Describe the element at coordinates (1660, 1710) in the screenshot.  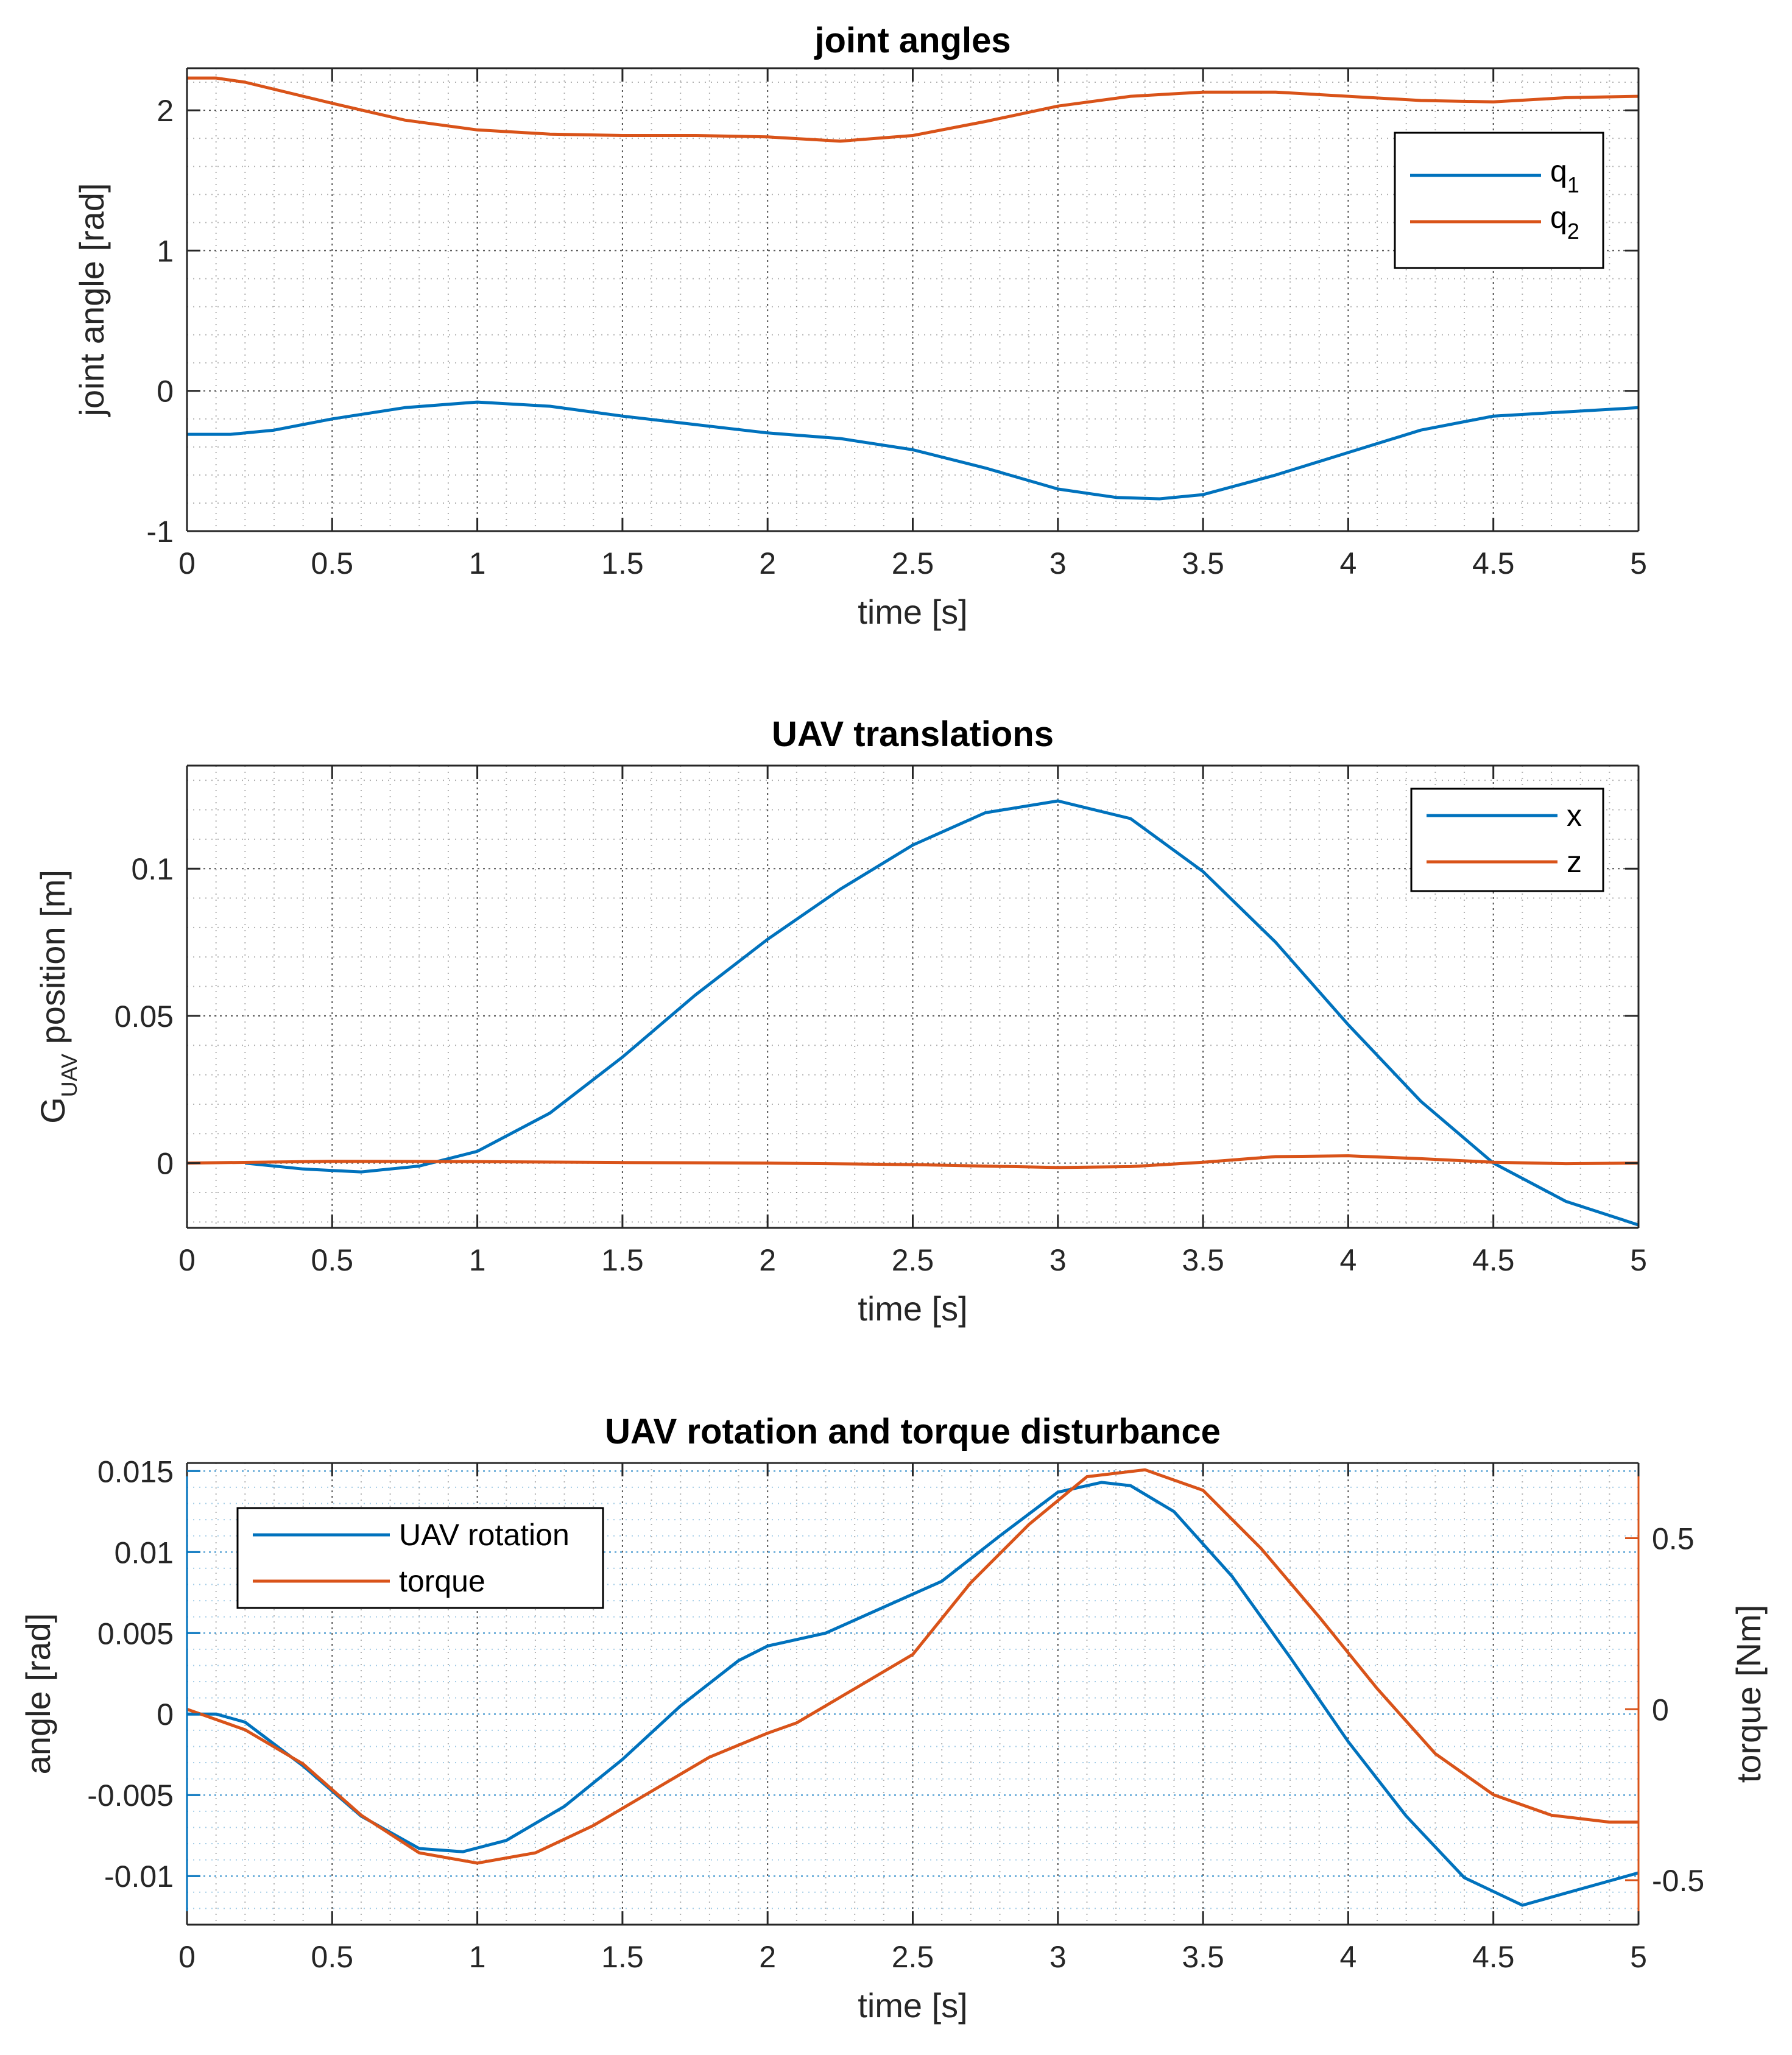
I see `y2-tick-label: 0` at that location.